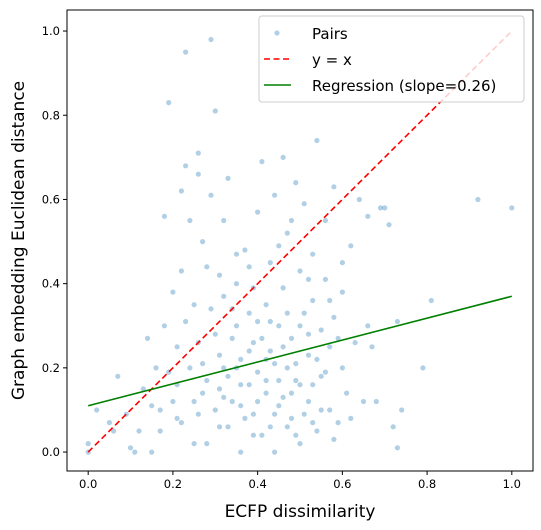 The width and height of the screenshot is (541, 530). What do you see at coordinates (332, 60) in the screenshot?
I see `legend-label-identity: y = x` at bounding box center [332, 60].